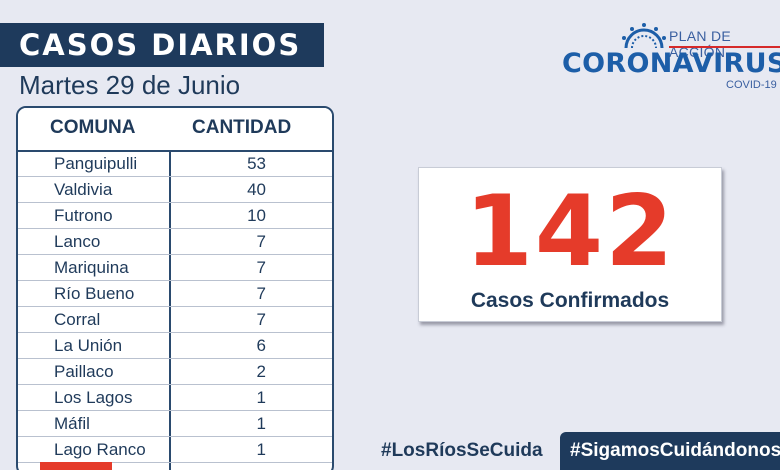 This screenshot has height=470, width=780. What do you see at coordinates (77, 319) in the screenshot?
I see `comuna-cell: Corral` at bounding box center [77, 319].